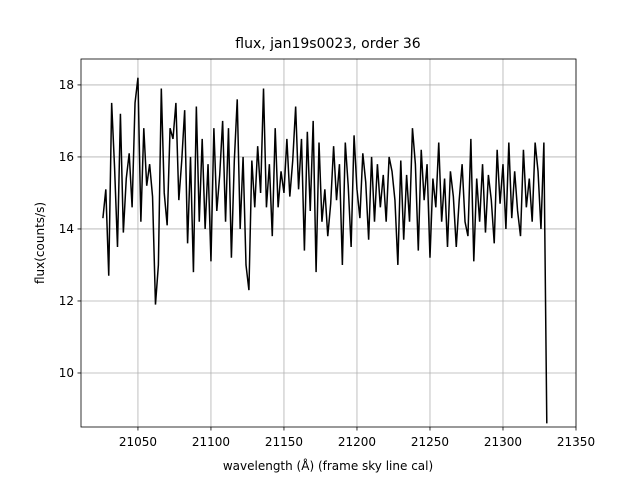 This screenshot has height=480, width=640. I want to click on y-tick-label: 12, so click(66, 301).